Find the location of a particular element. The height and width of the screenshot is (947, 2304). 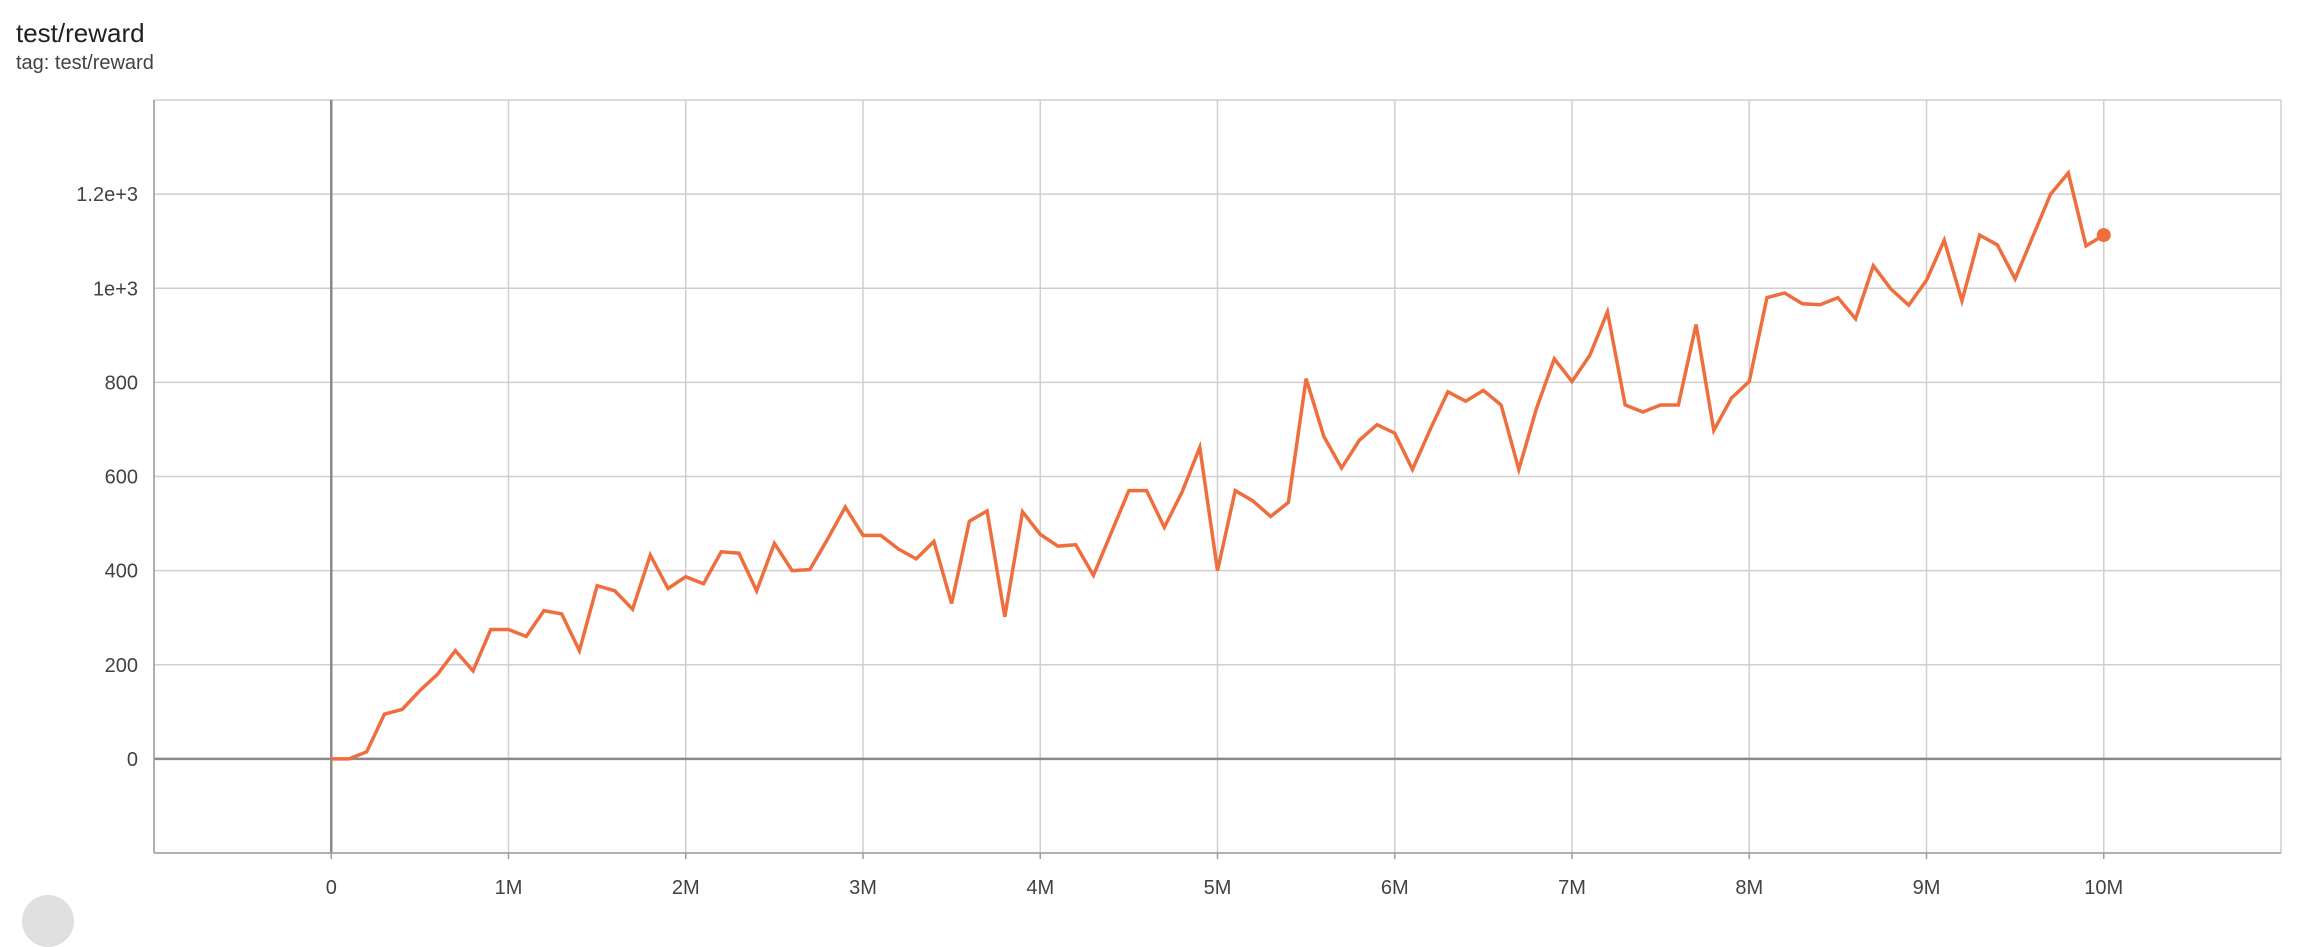

y-tick-label: 200 is located at coordinates (121, 666).